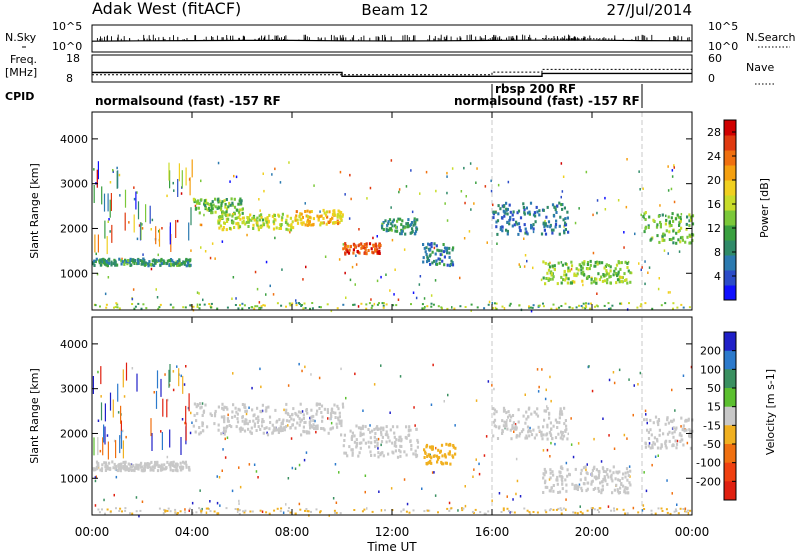 The height and width of the screenshot is (554, 800). What do you see at coordinates (717, 252) in the screenshot?
I see `power-colorbar-label-tick: 8` at bounding box center [717, 252].